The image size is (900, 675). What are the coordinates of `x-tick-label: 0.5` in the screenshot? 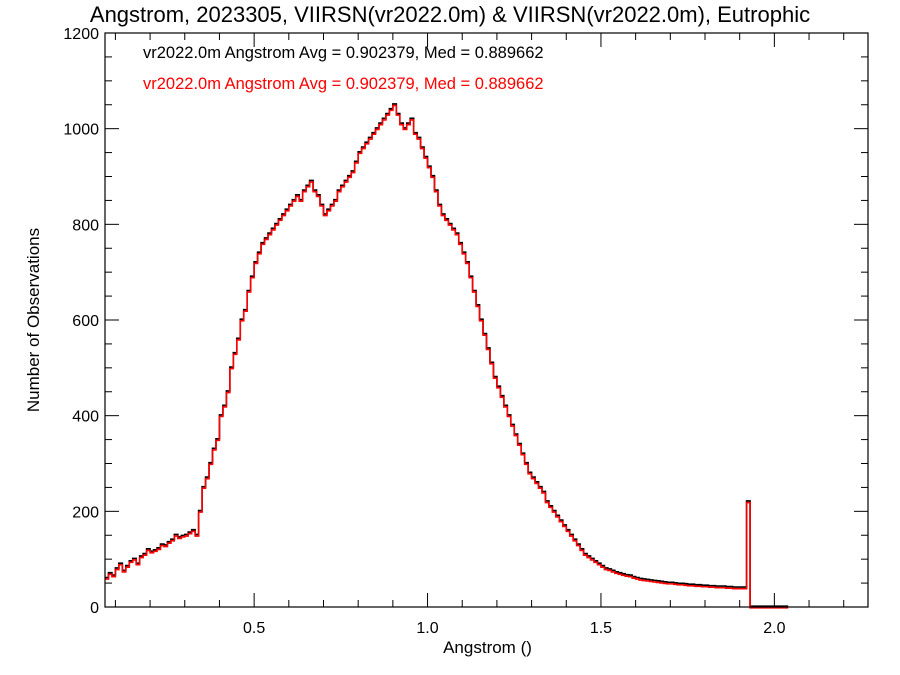 It's located at (254, 628).